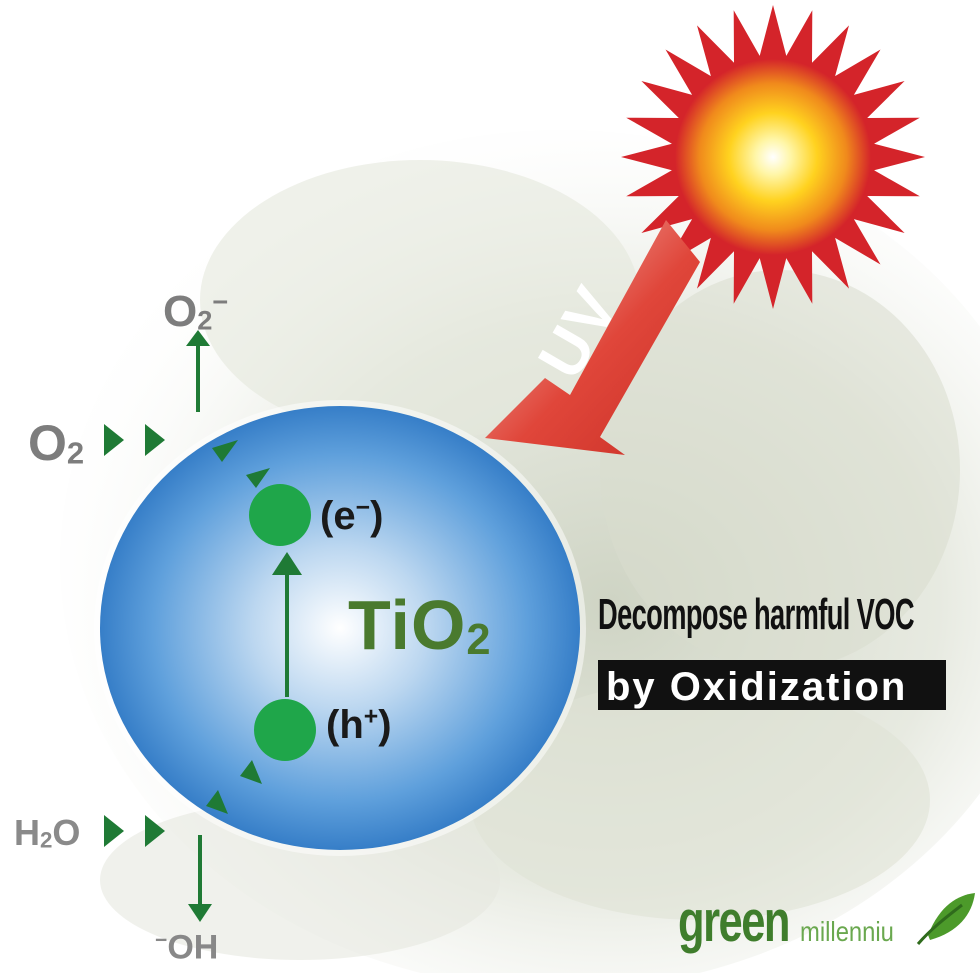 The image size is (980, 973). Describe the element at coordinates (734, 921) in the screenshot. I see `logo-brand-bold: green` at that location.